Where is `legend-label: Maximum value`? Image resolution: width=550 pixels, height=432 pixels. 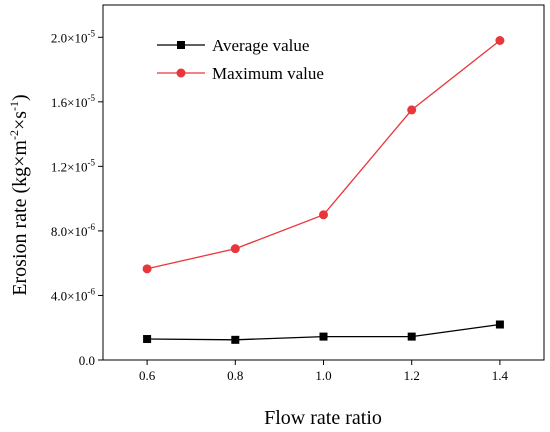
legend-label: Maximum value is located at coordinates (268, 73).